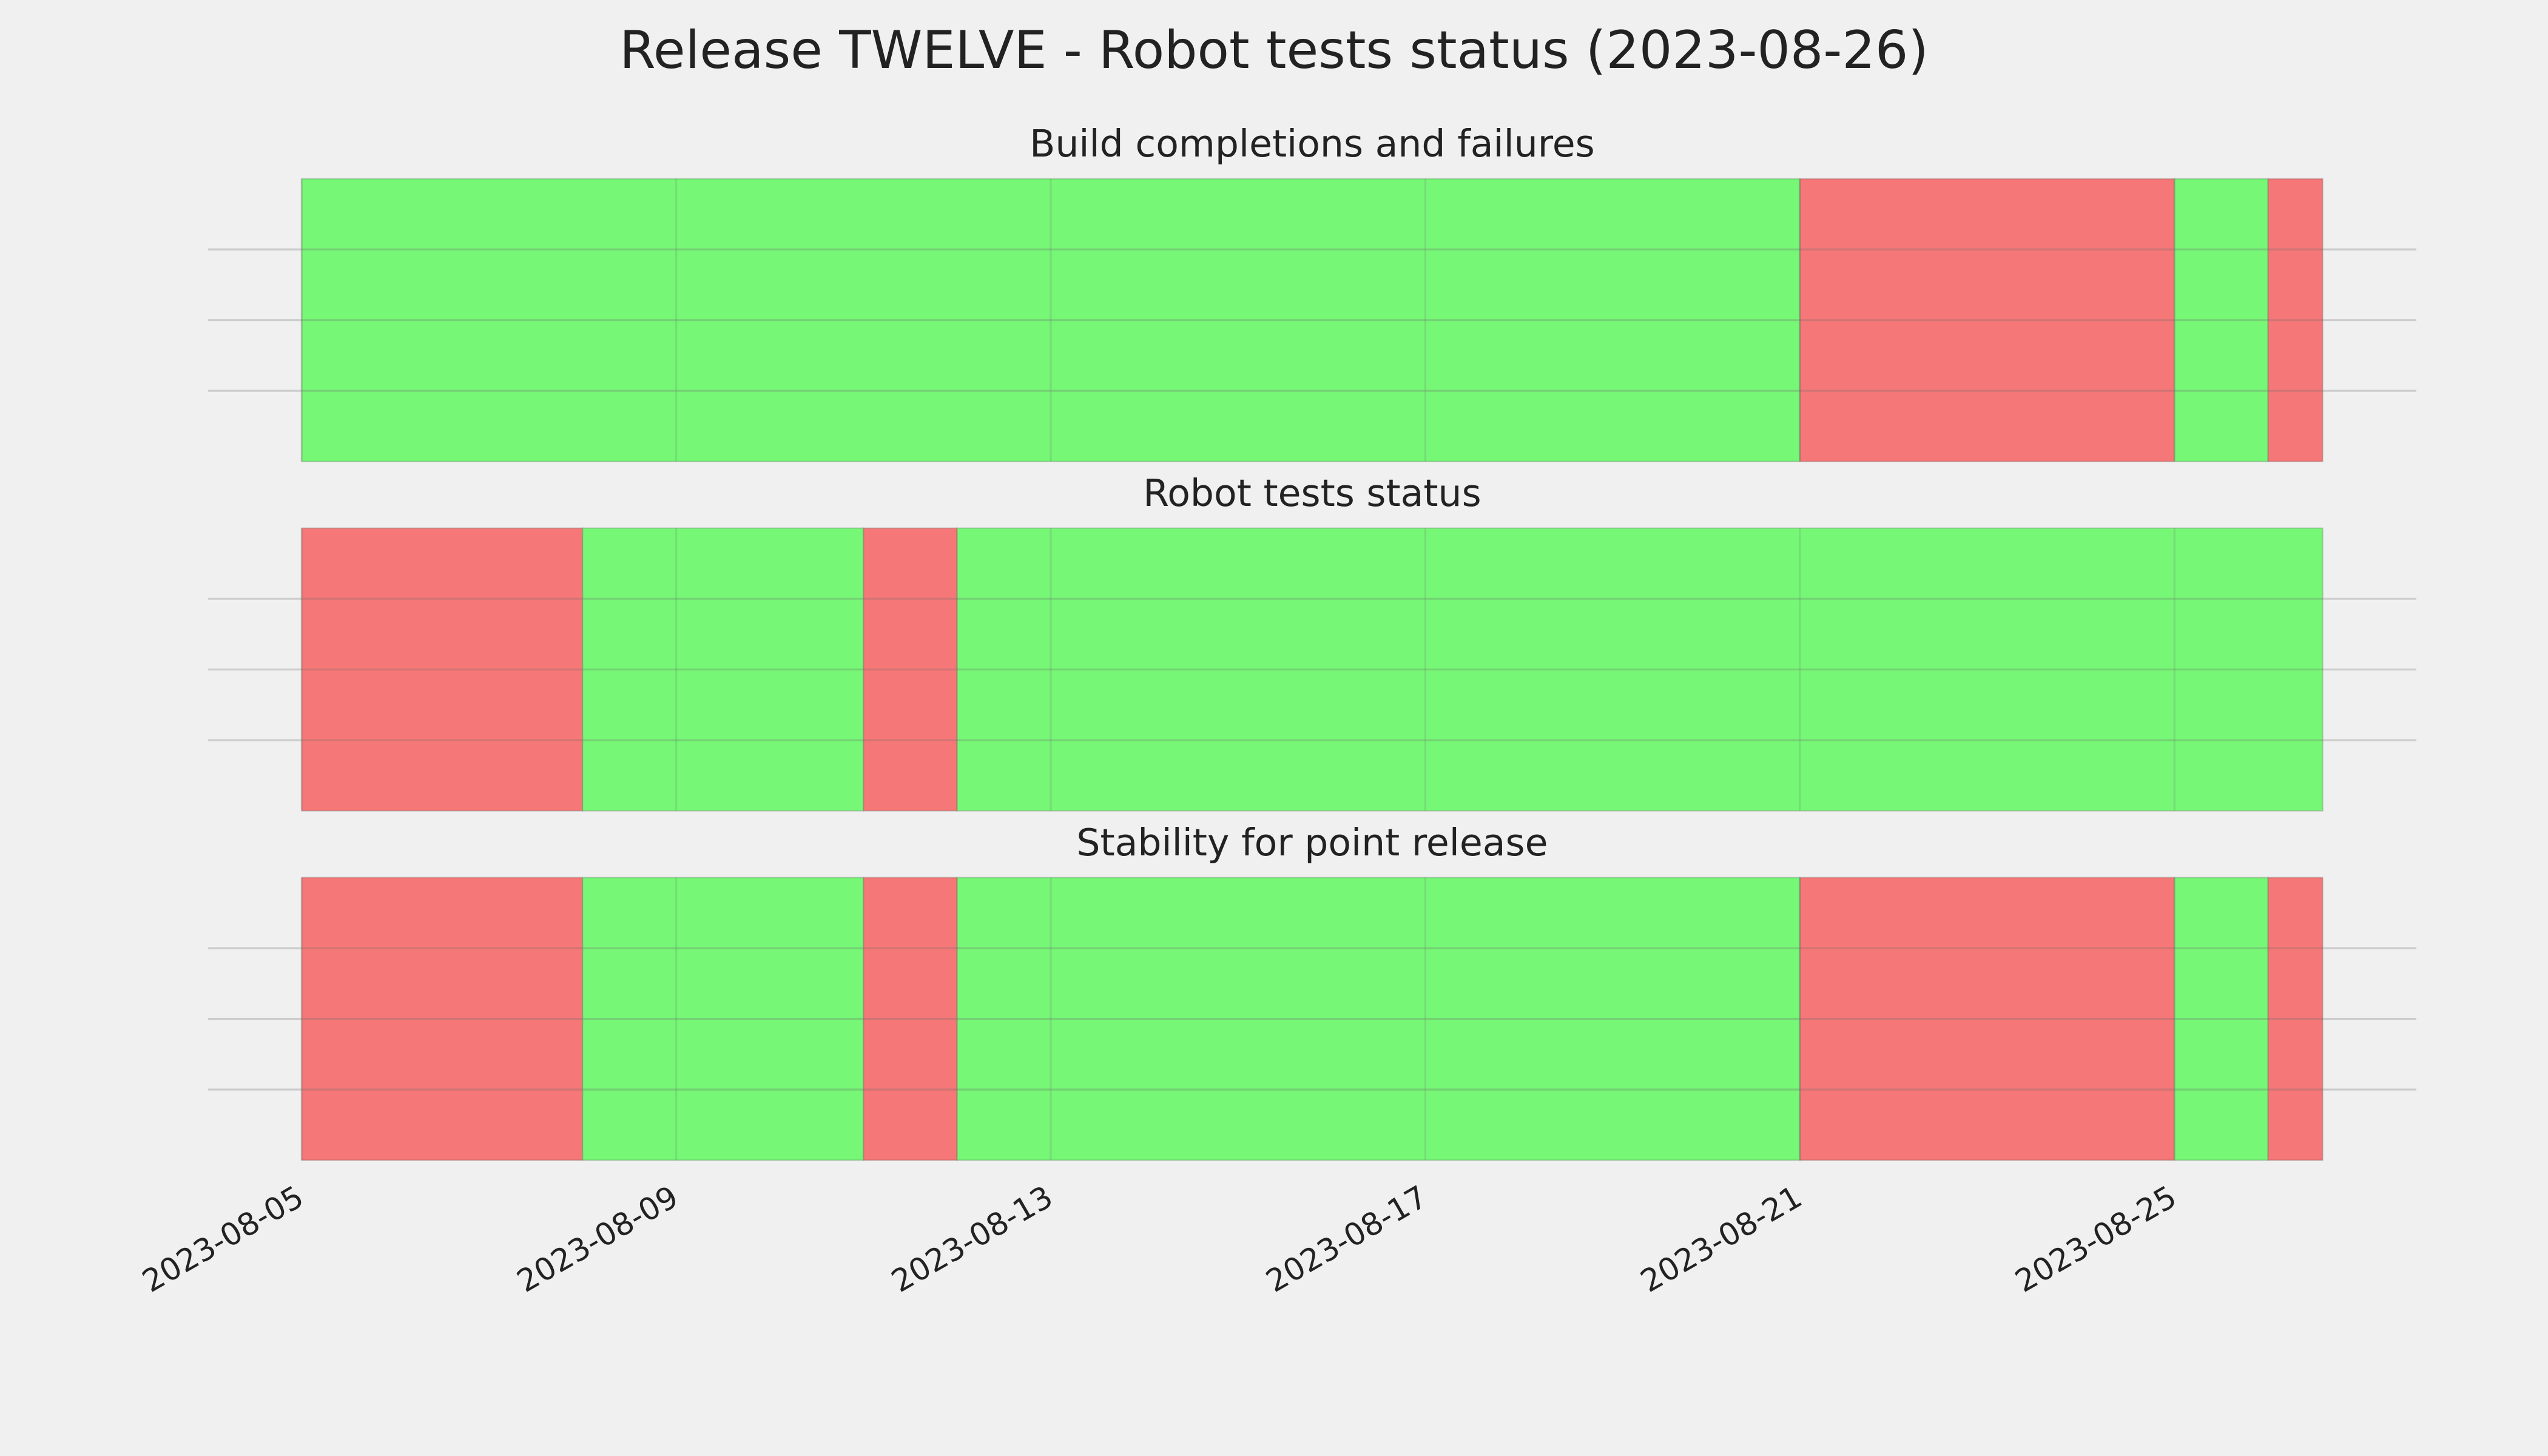 The width and height of the screenshot is (2548, 1456). What do you see at coordinates (1312, 493) in the screenshot?
I see `subplot-title: Robot tests status` at bounding box center [1312, 493].